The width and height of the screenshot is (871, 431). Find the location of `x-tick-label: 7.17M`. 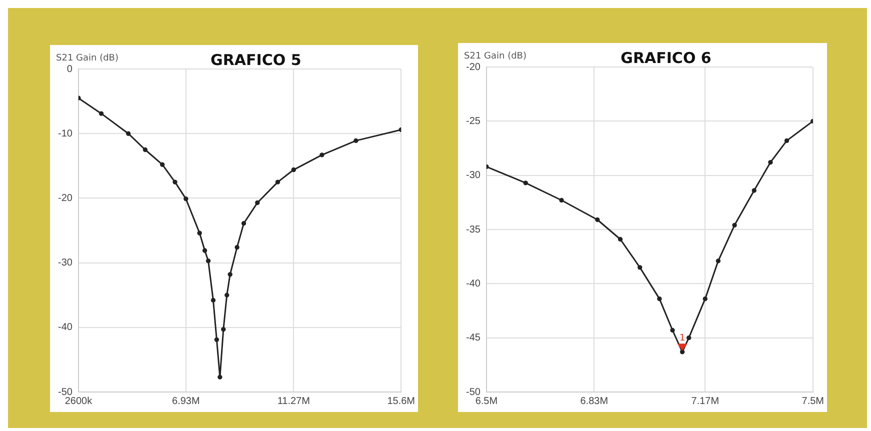

x-tick-label: 7.17M is located at coordinates (705, 401).